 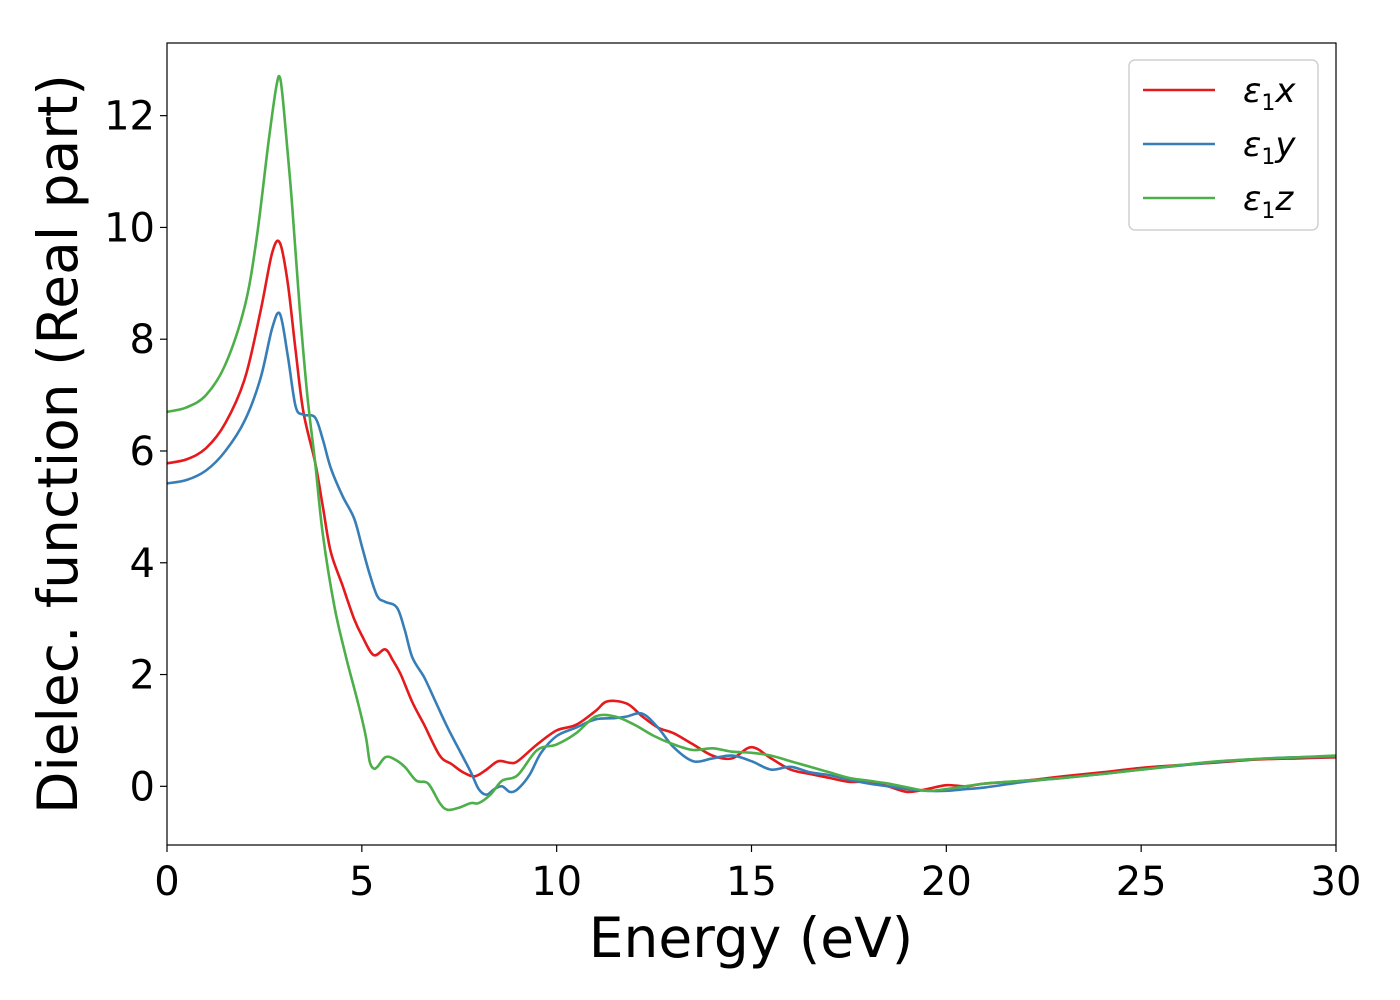 I want to click on x-tick-label: 5, so click(x=361, y=882).